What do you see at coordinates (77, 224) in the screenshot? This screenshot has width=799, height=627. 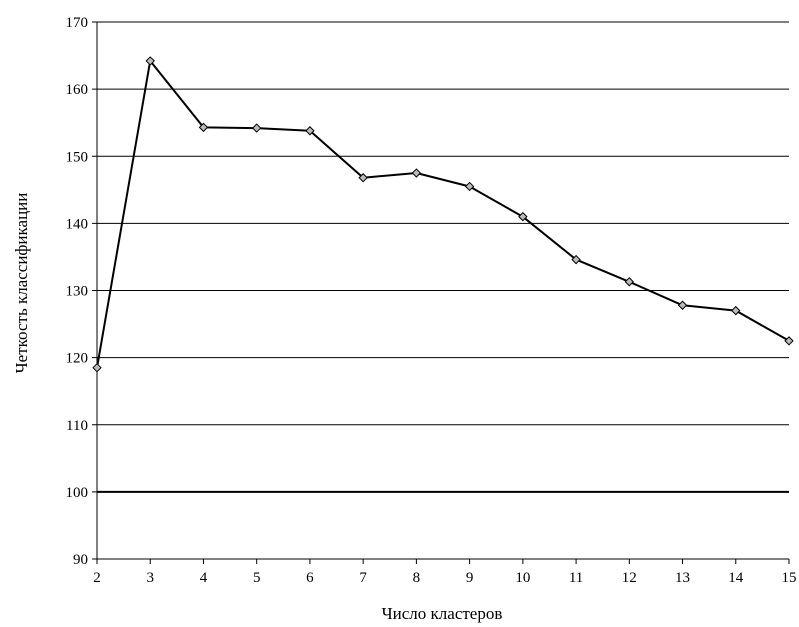 I see `y-tick-label: 140` at bounding box center [77, 224].